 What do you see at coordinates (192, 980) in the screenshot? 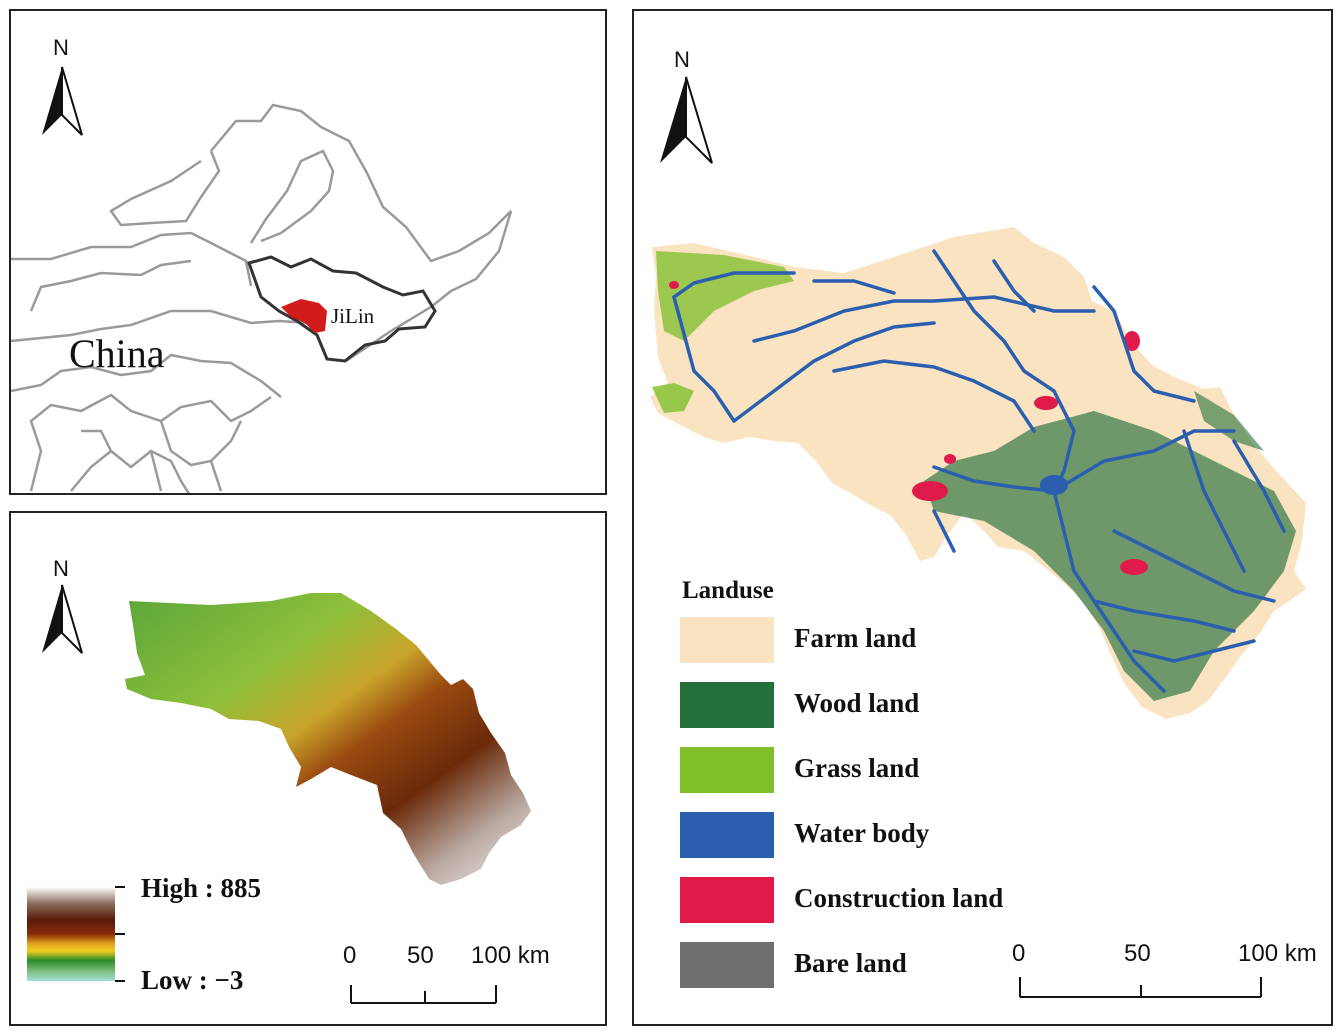
I see `dem-legend-low: Low : −3` at bounding box center [192, 980].